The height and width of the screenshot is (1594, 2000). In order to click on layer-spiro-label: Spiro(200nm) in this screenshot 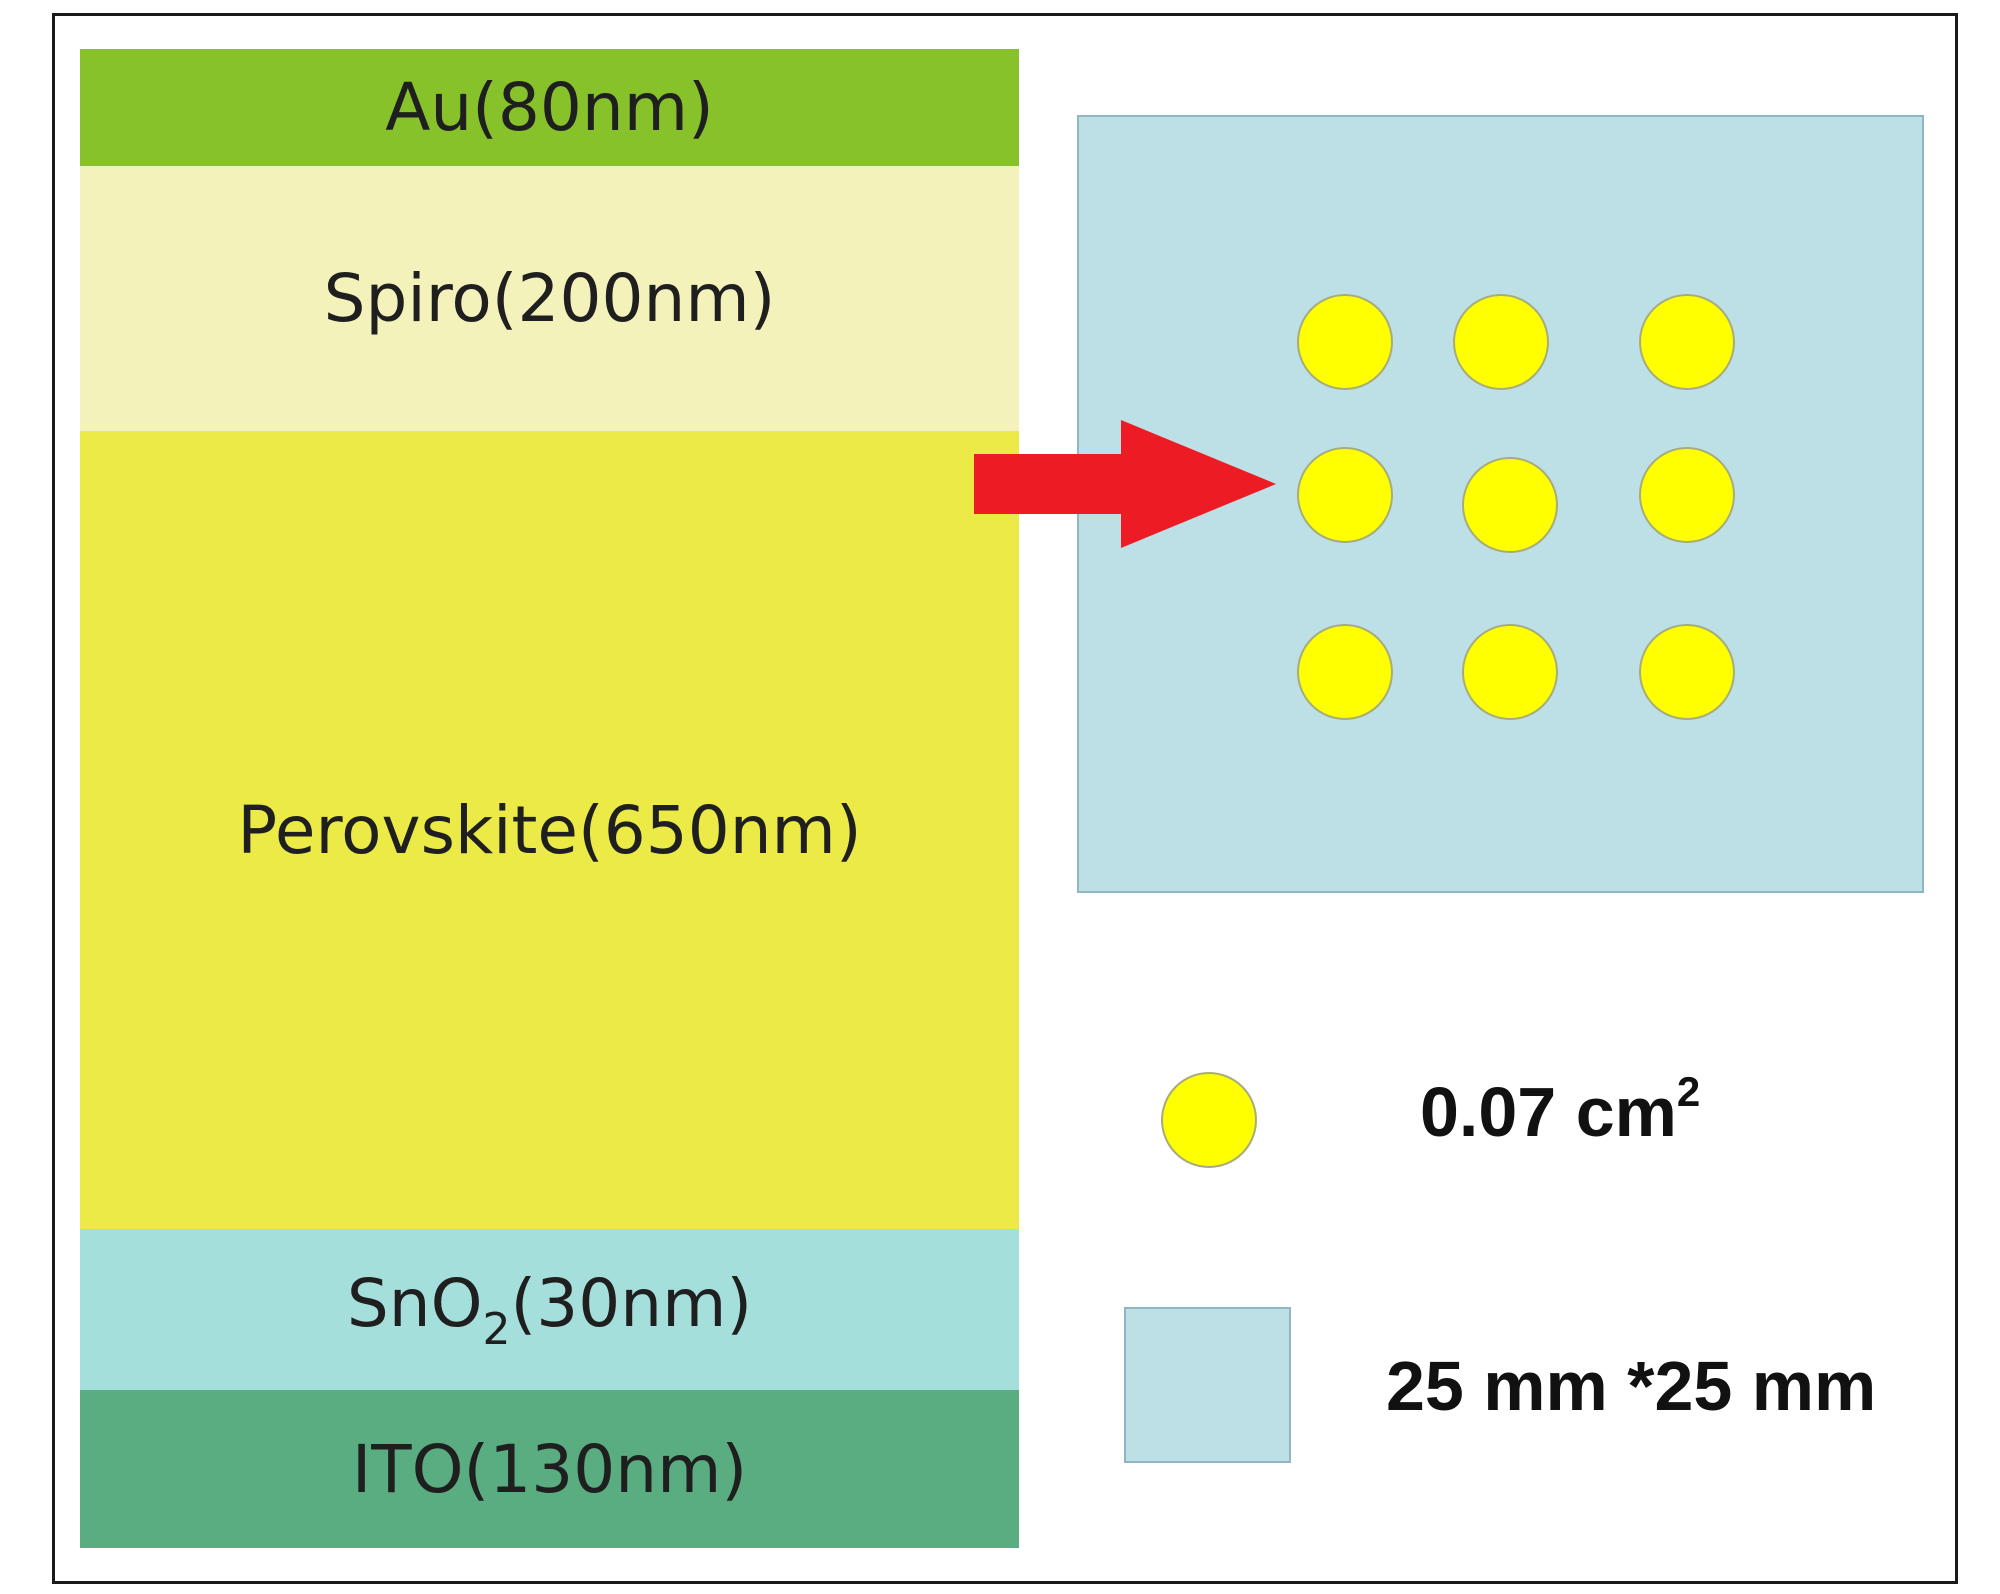, I will do `click(549, 298)`.